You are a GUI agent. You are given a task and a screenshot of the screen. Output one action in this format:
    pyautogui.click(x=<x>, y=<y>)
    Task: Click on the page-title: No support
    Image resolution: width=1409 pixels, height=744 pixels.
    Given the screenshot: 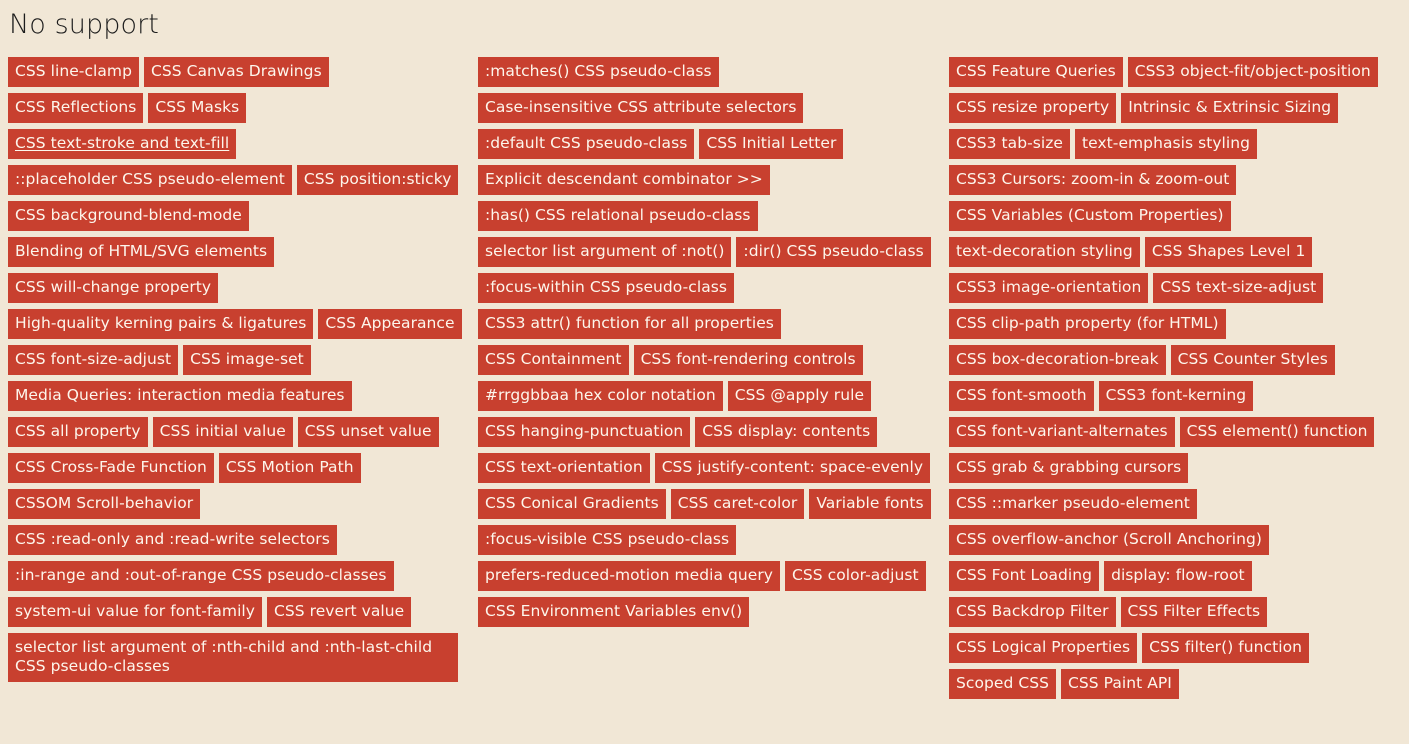 What is the action you would take?
    pyautogui.click(x=84, y=24)
    